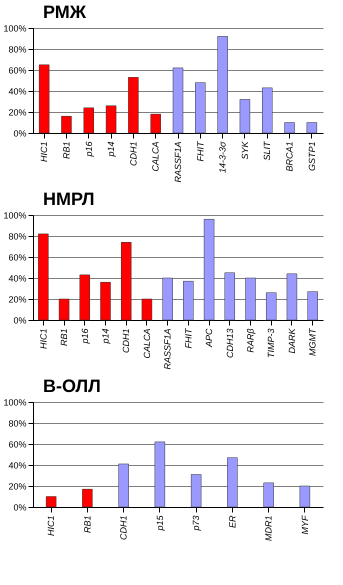  What do you see at coordinates (71, 386) in the screenshot?
I see `chart-title: В-ОЛЛ` at bounding box center [71, 386].